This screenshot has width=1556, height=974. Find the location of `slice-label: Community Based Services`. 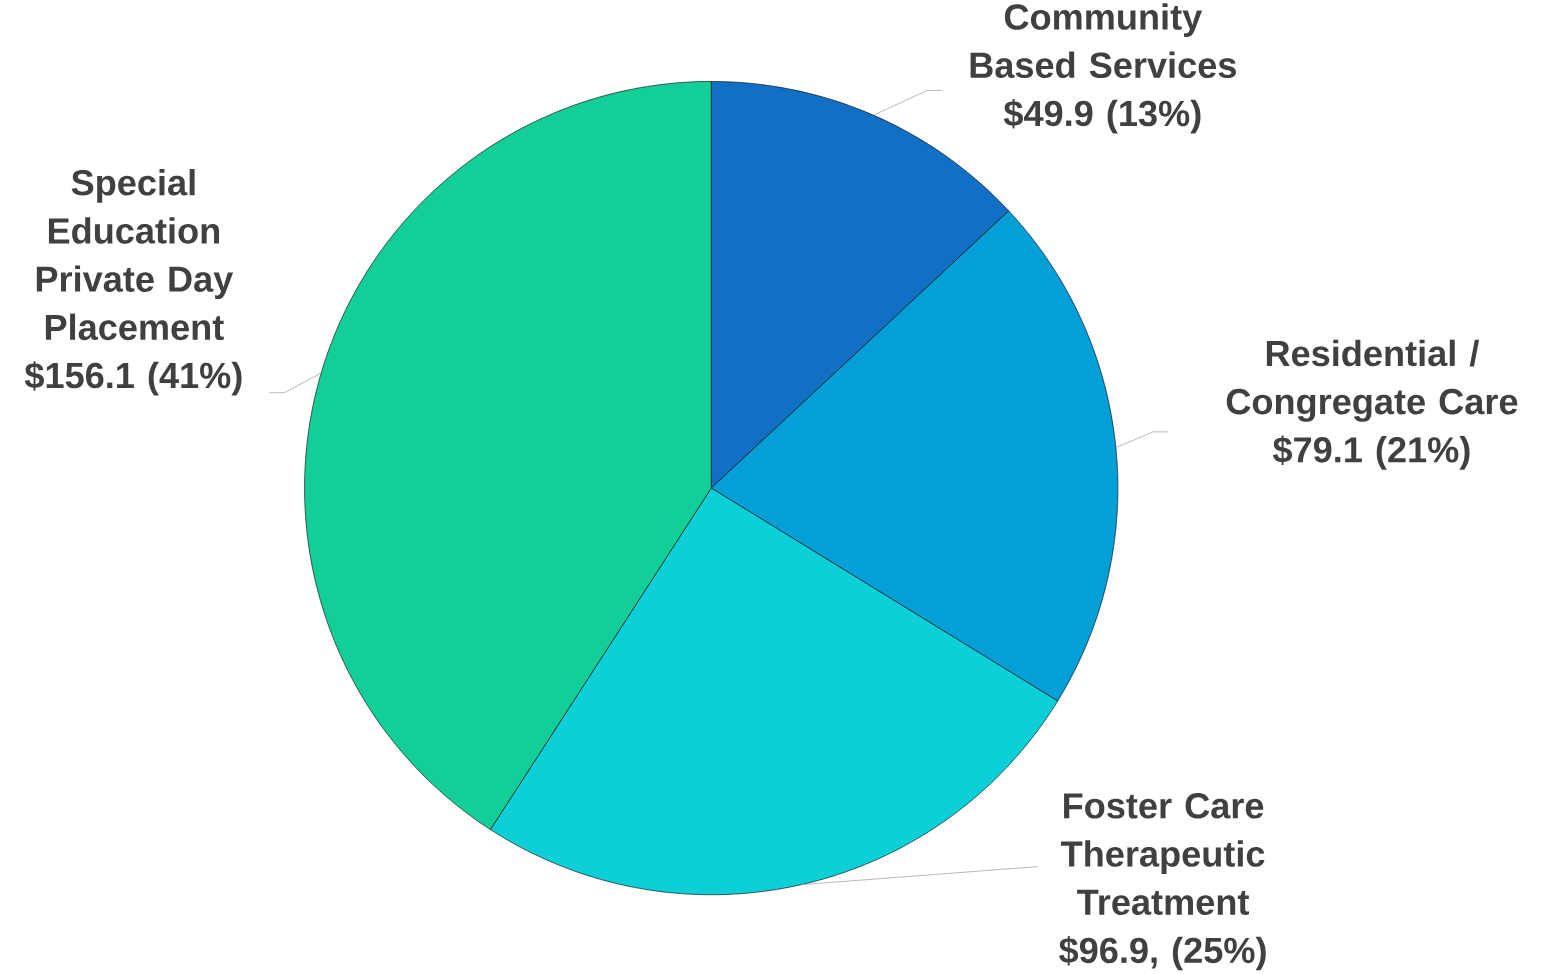

slice-label: Community Based Services is located at coordinates (1103, 41).